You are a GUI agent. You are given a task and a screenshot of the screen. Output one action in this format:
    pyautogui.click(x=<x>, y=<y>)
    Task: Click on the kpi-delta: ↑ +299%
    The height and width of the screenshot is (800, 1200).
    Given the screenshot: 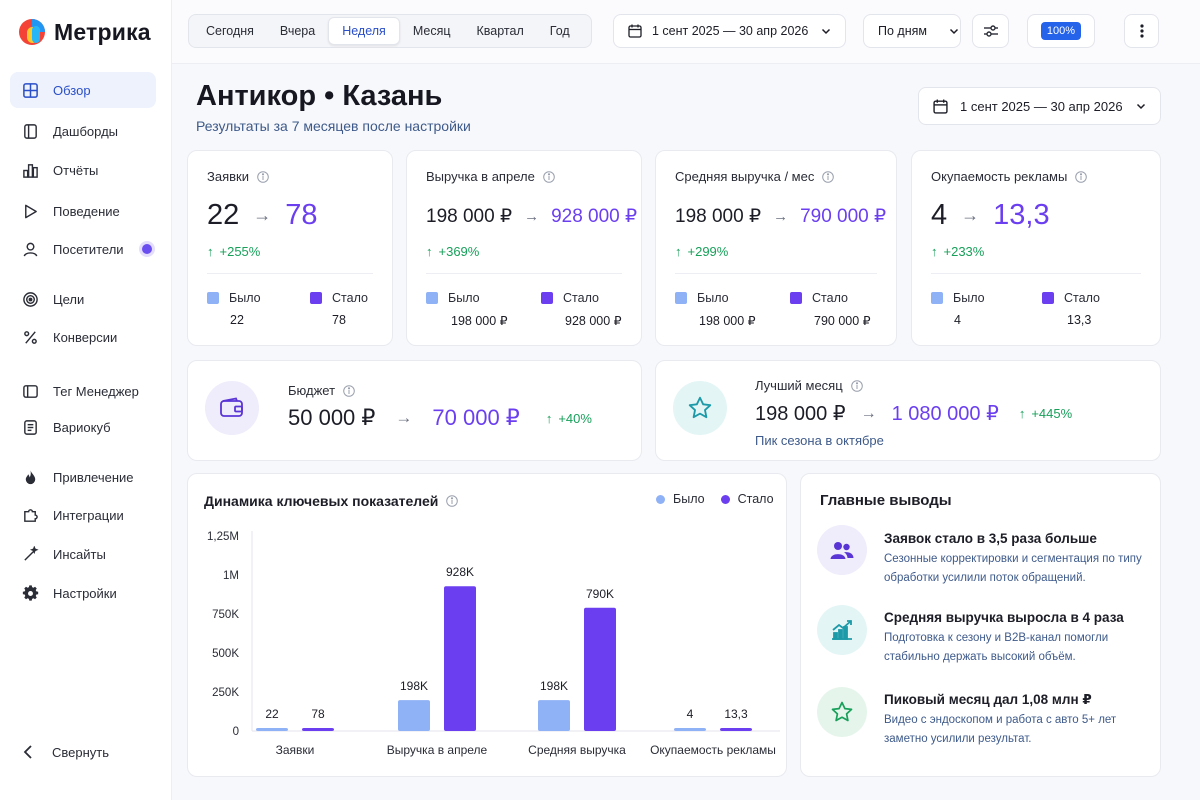 What is the action you would take?
    pyautogui.click(x=701, y=251)
    